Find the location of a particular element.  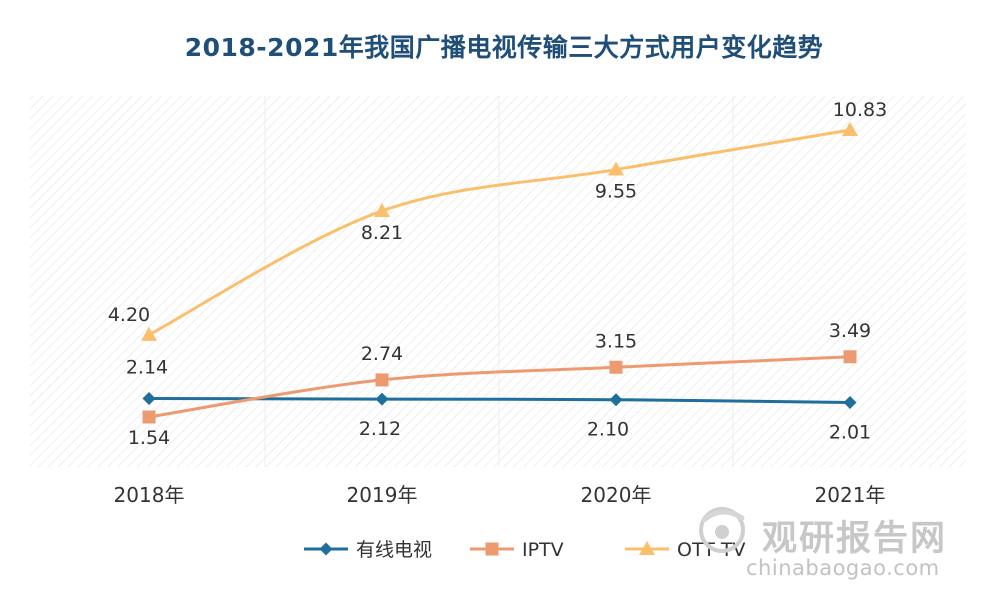

data-label-0-2: 2.10 is located at coordinates (608, 430).